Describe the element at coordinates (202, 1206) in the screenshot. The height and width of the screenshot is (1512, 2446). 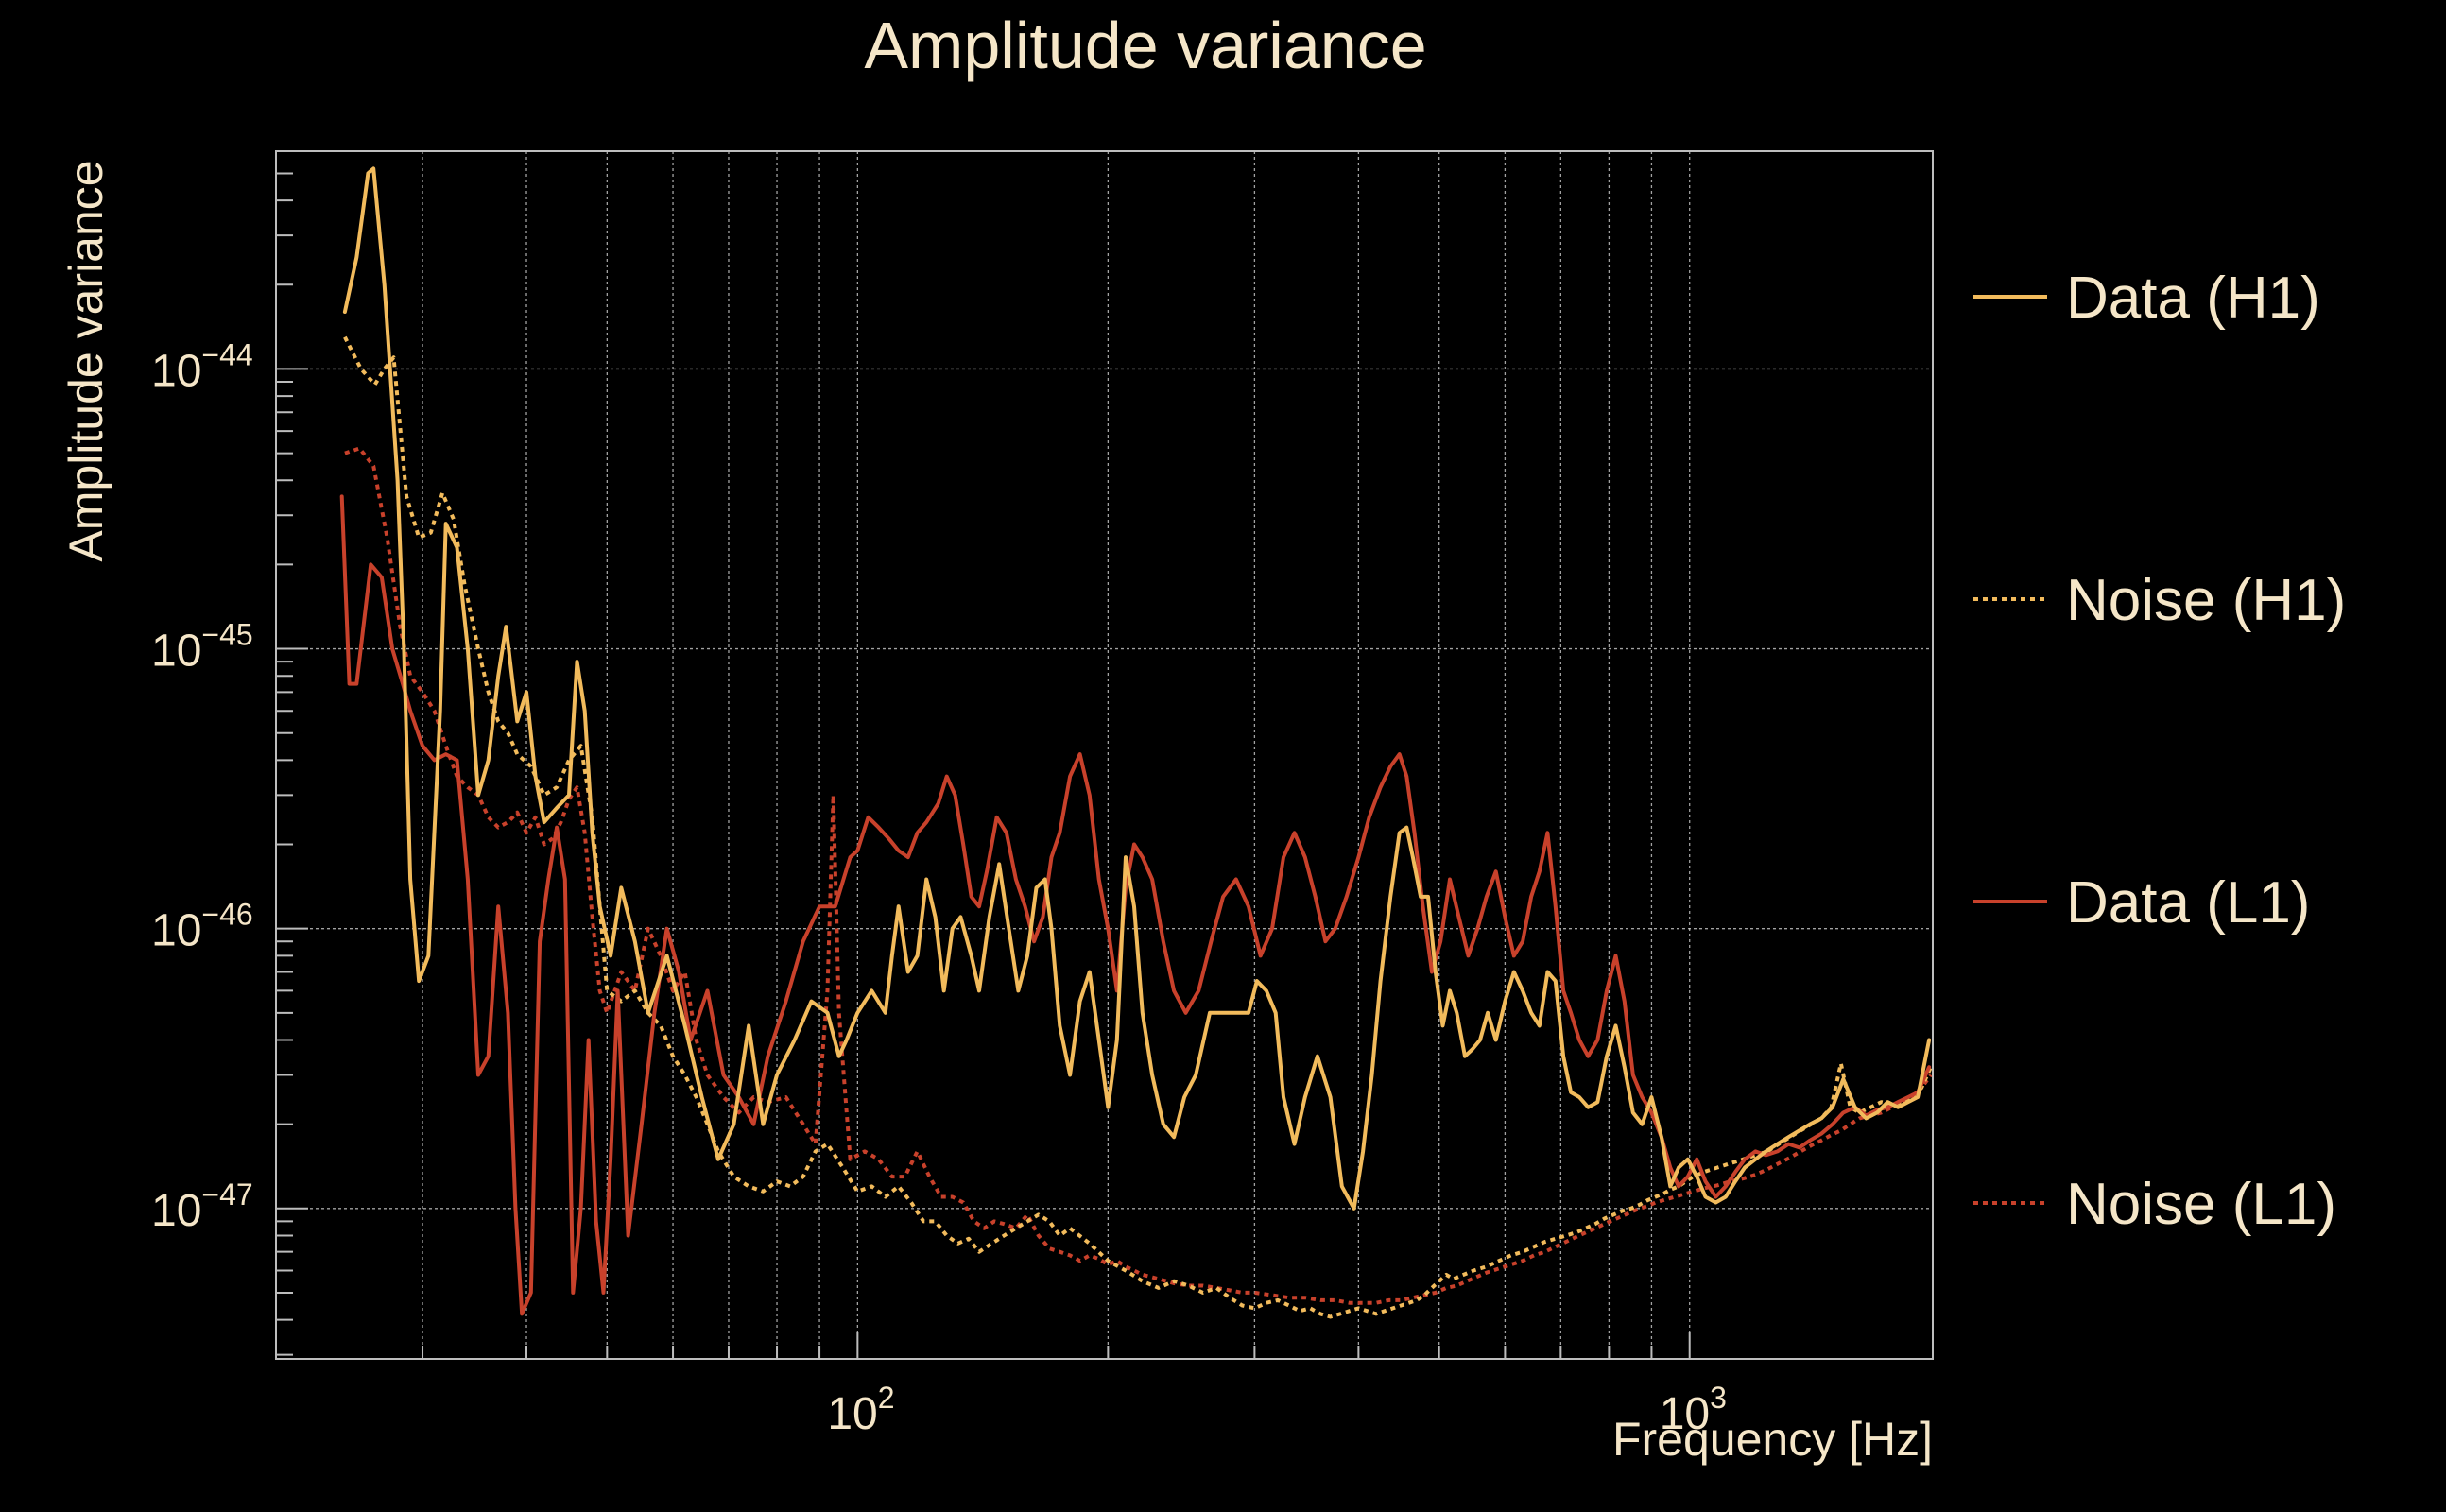
I see `y-tick-label: 10−47` at that location.